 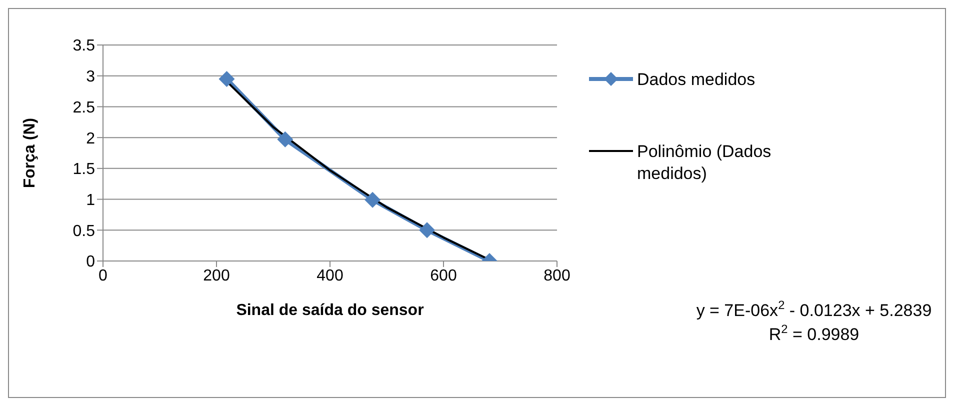 I want to click on legend-label: Polinômio (Dados medidos), so click(x=704, y=163).